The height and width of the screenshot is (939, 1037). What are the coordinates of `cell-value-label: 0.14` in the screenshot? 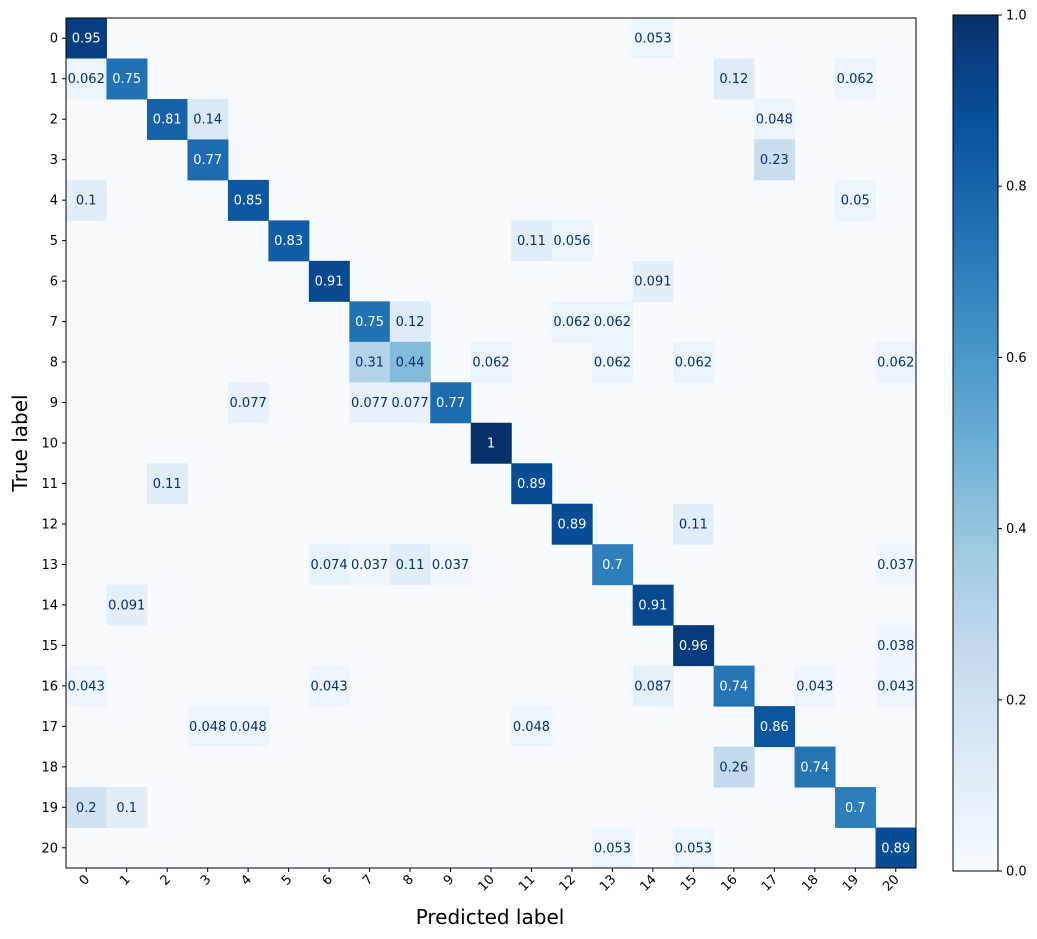 It's located at (207, 120).